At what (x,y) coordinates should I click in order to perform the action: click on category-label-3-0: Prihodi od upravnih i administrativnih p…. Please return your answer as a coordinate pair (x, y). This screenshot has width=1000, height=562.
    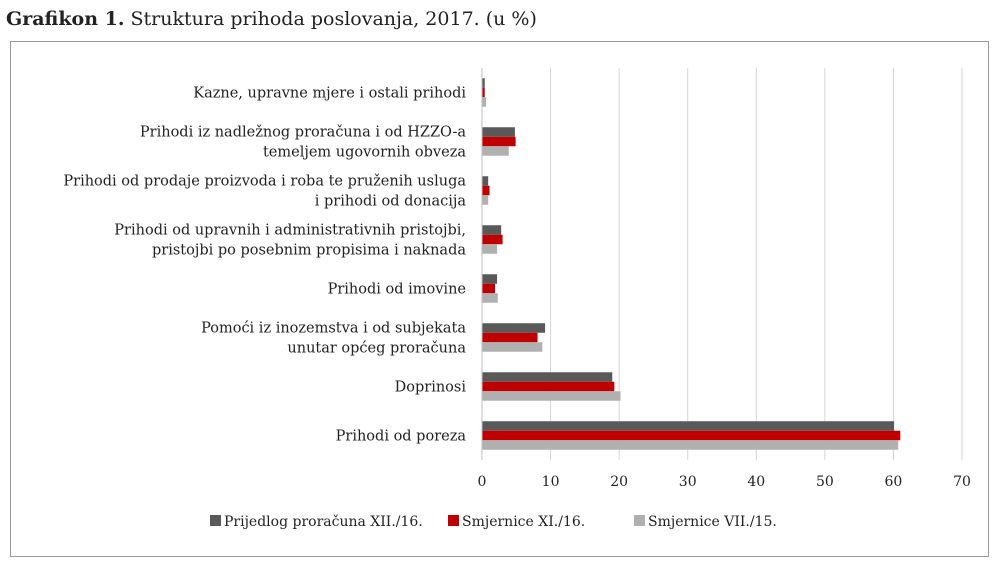
    Looking at the image, I should click on (290, 231).